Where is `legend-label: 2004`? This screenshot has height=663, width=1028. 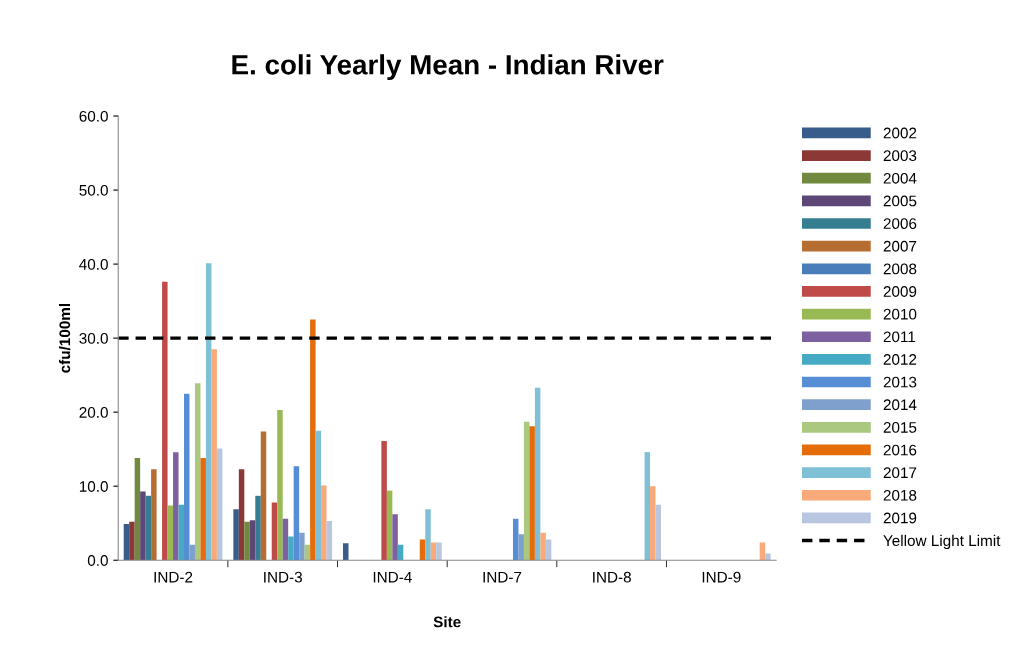
legend-label: 2004 is located at coordinates (900, 178).